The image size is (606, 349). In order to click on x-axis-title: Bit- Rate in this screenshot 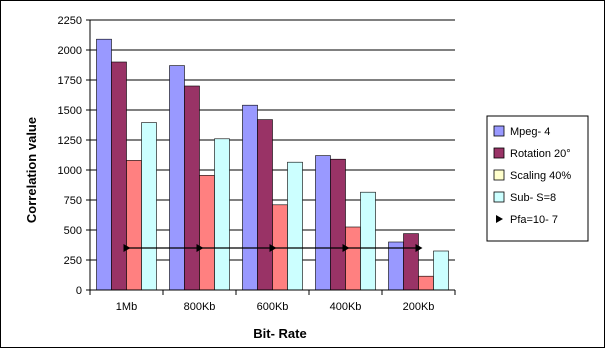, I will do `click(279, 333)`.